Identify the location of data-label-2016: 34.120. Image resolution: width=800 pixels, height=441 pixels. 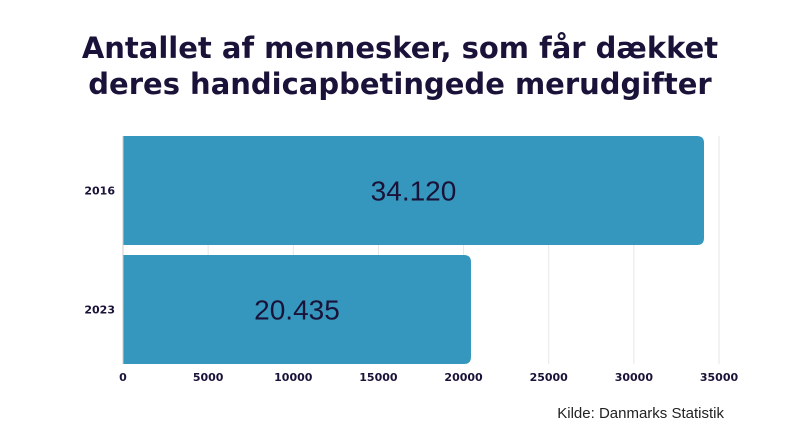
(414, 191).